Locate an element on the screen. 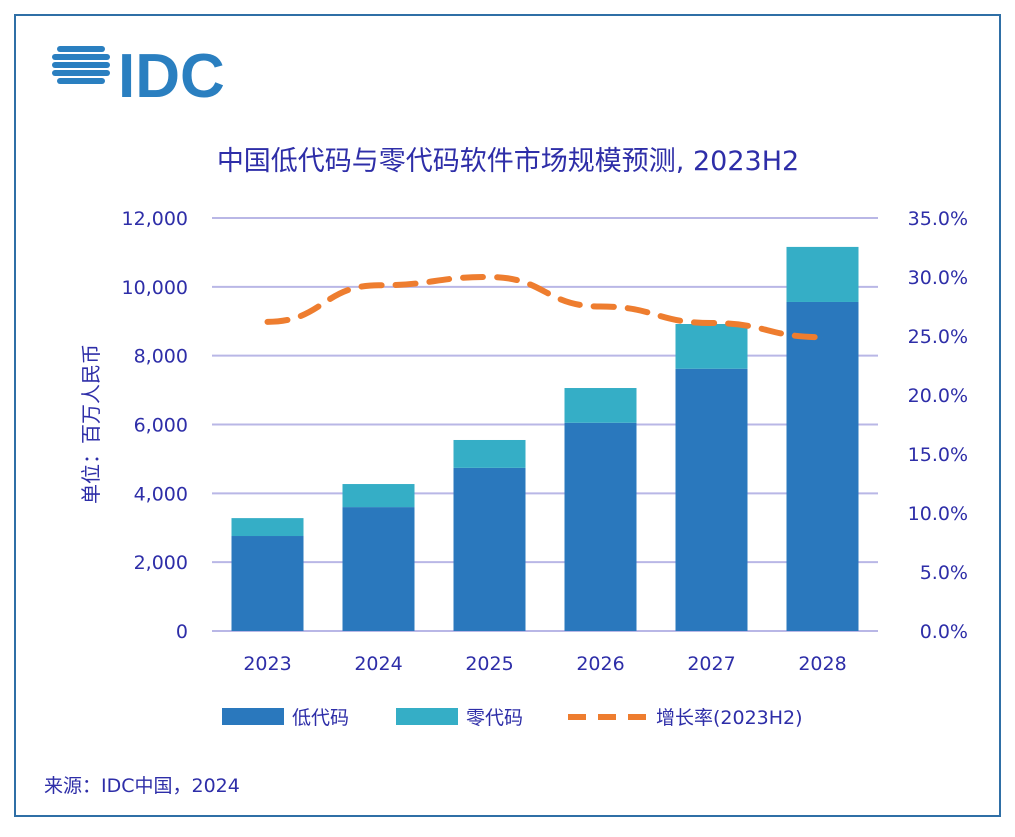 The image size is (1015, 837). source-note: 来源：IDC中国，2024 is located at coordinates (142, 786).